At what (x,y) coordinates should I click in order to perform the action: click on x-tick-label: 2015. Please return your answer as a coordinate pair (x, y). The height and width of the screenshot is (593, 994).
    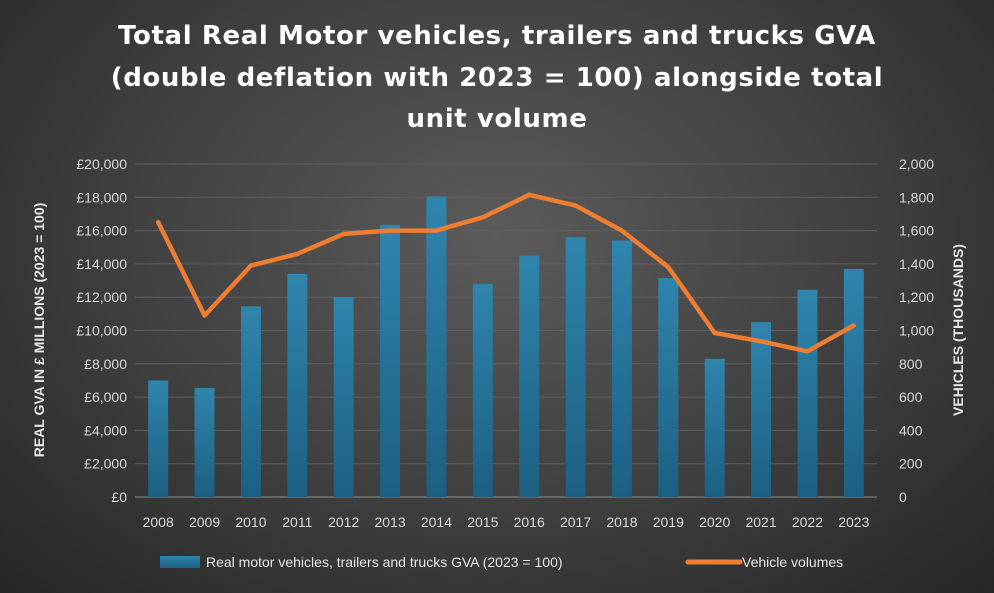
    Looking at the image, I should click on (482, 522).